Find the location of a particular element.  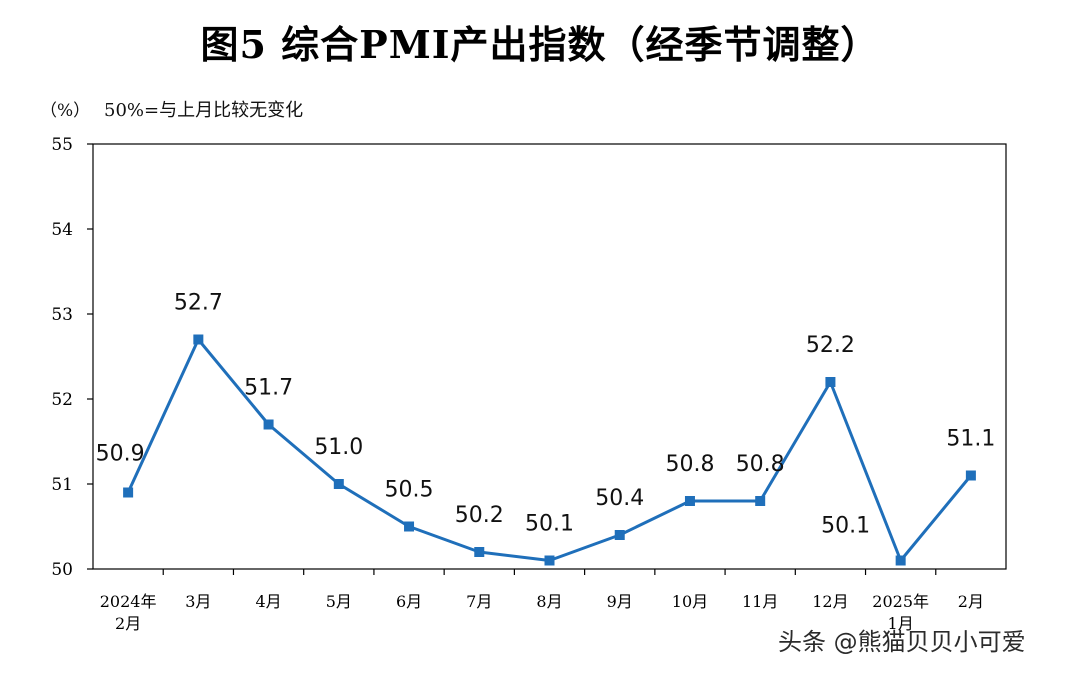

x-tick-label: 4月 is located at coordinates (268, 601).